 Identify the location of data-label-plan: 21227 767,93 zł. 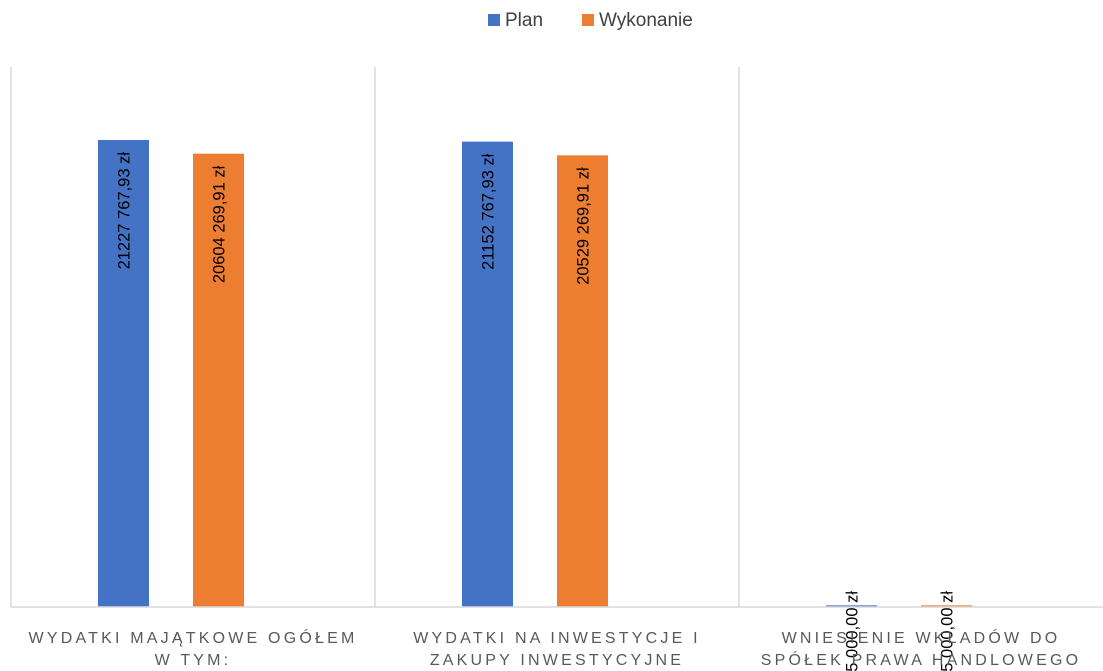
(125, 211).